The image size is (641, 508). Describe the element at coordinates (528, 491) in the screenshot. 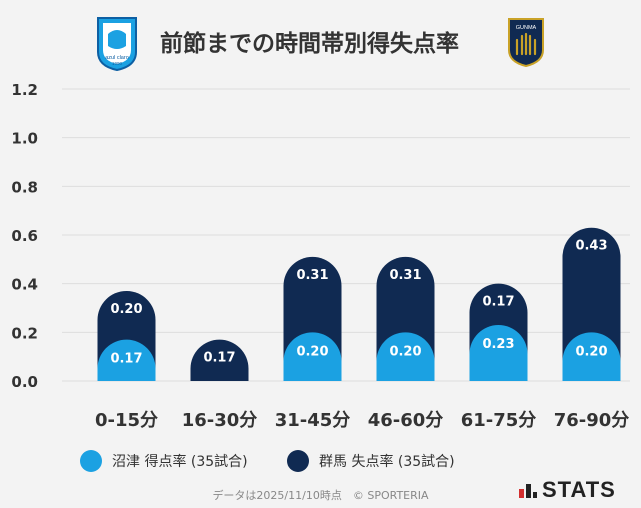

I see `stats-logo-icon` at that location.